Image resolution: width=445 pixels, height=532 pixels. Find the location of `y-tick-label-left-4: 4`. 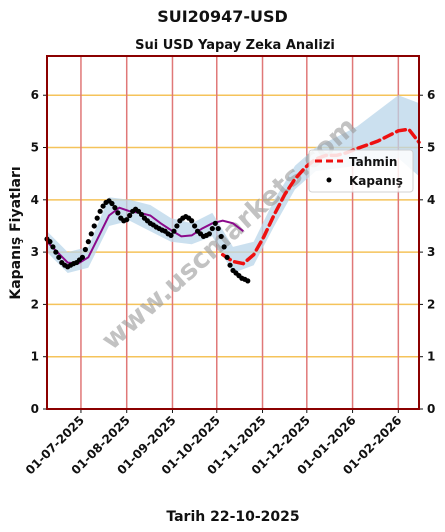

y-tick-label-left-4: 4 is located at coordinates (35, 200).